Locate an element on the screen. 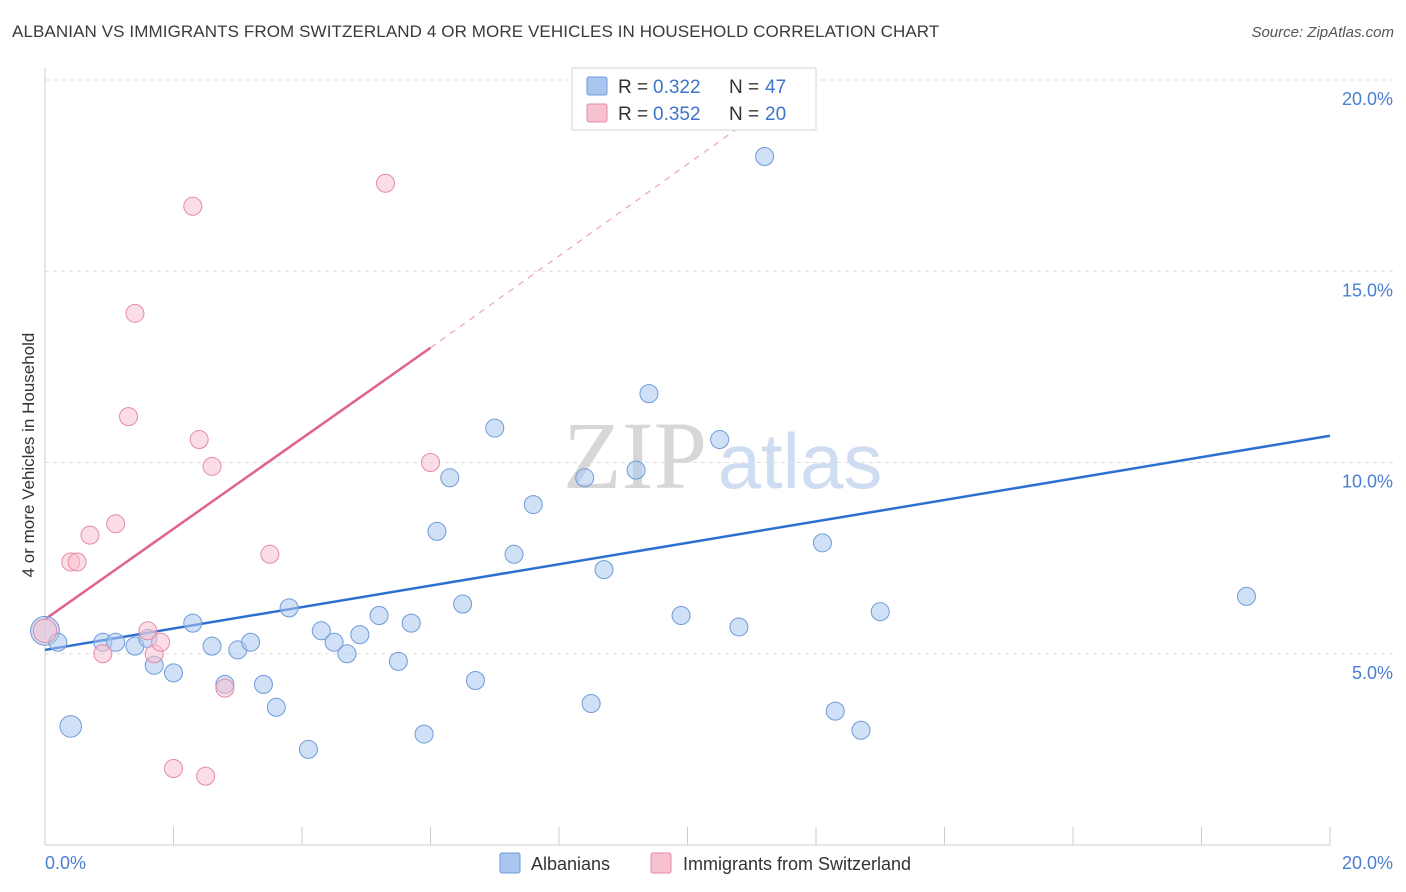 The image size is (1406, 892). series-legend: Albanians Immigrants from Switzerland is located at coordinates (705, 863).